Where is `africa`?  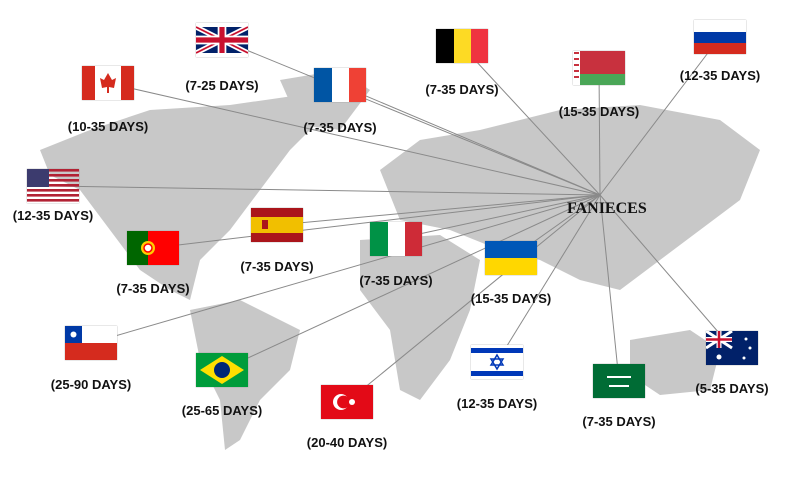 africa is located at coordinates (420, 317).